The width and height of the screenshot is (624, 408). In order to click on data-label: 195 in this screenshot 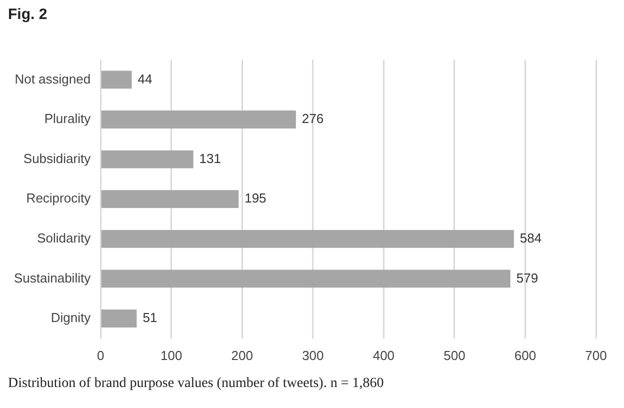, I will do `click(255, 198)`.